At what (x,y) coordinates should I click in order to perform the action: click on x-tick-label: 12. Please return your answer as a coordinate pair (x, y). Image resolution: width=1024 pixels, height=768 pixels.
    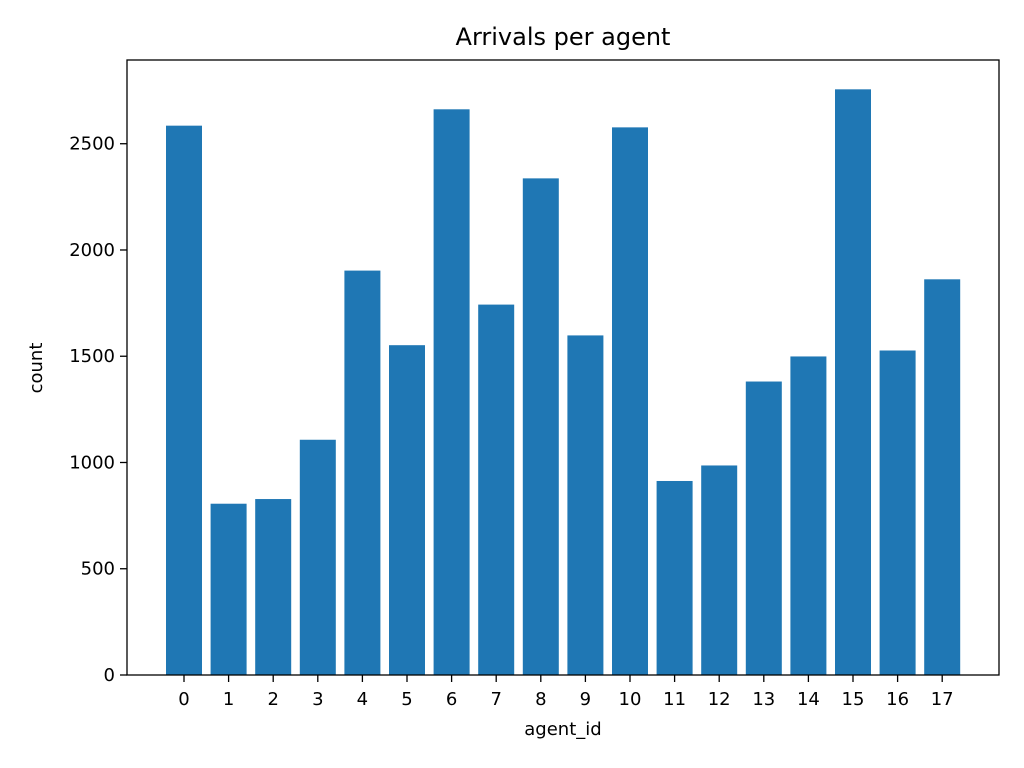
    Looking at the image, I should click on (719, 699).